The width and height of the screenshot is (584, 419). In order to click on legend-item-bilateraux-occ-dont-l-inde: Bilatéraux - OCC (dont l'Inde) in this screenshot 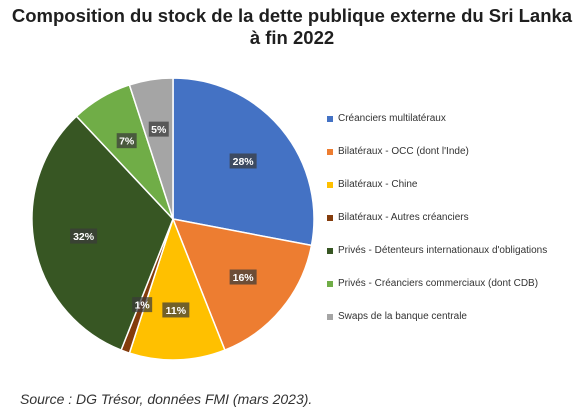, I will do `click(452, 151)`.